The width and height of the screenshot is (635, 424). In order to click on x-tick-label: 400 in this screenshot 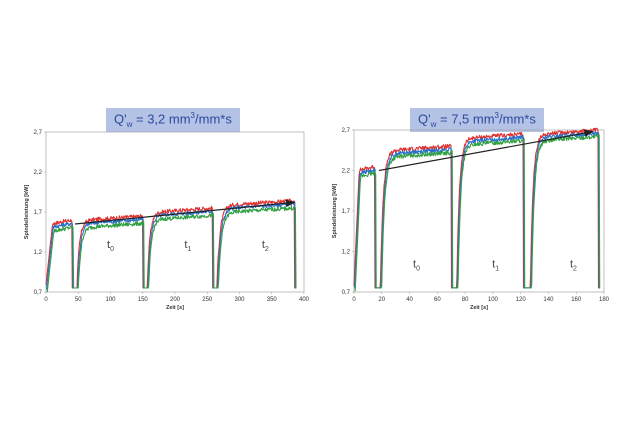, I will do `click(304, 300)`.